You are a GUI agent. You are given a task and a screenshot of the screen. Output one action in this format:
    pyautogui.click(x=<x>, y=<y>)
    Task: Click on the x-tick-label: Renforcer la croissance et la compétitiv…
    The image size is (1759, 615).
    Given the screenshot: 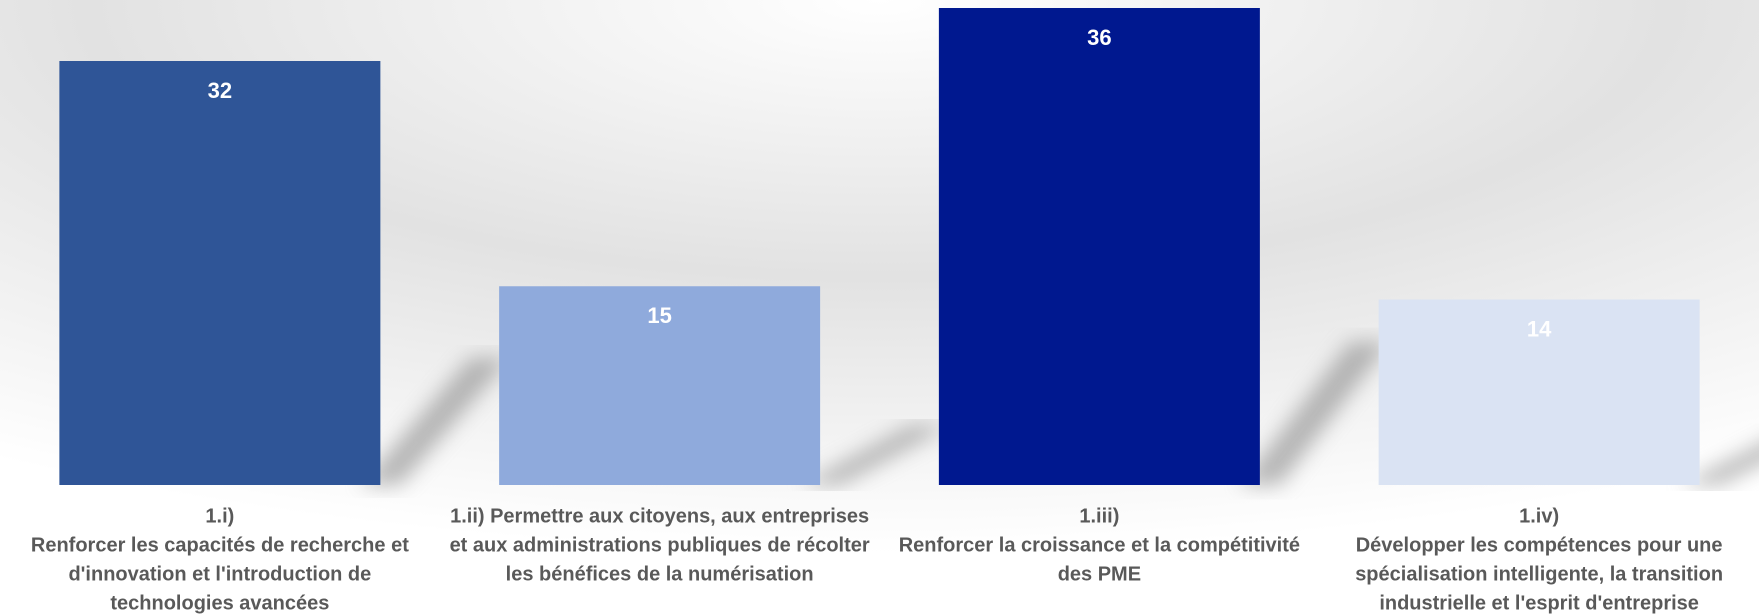 What is the action you would take?
    pyautogui.click(x=1099, y=545)
    